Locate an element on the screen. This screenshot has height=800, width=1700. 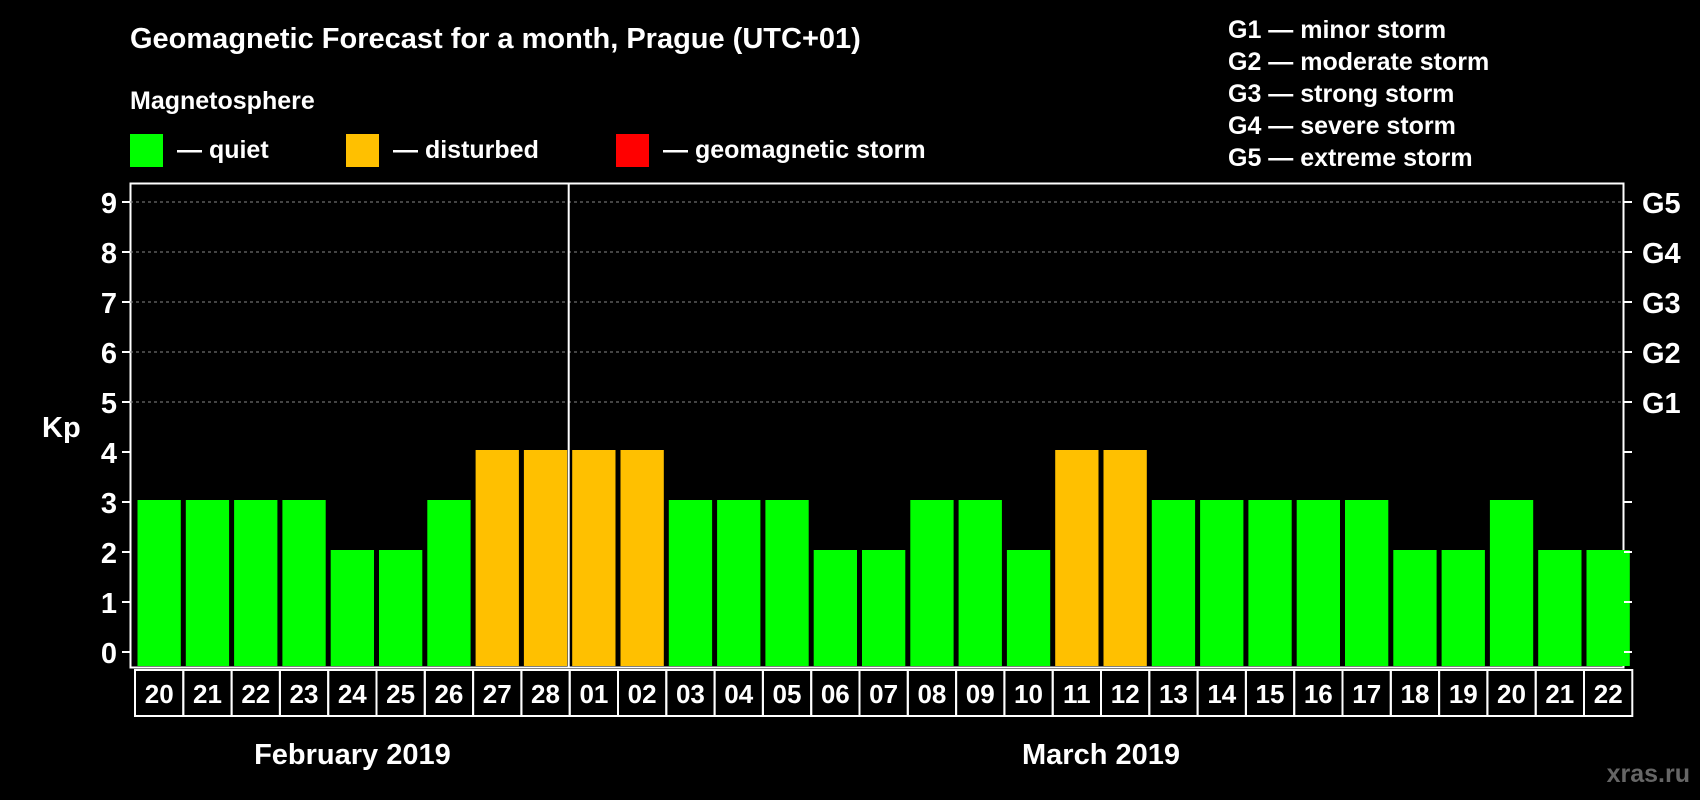
x-tick-label-13: 04 is located at coordinates (738, 694).